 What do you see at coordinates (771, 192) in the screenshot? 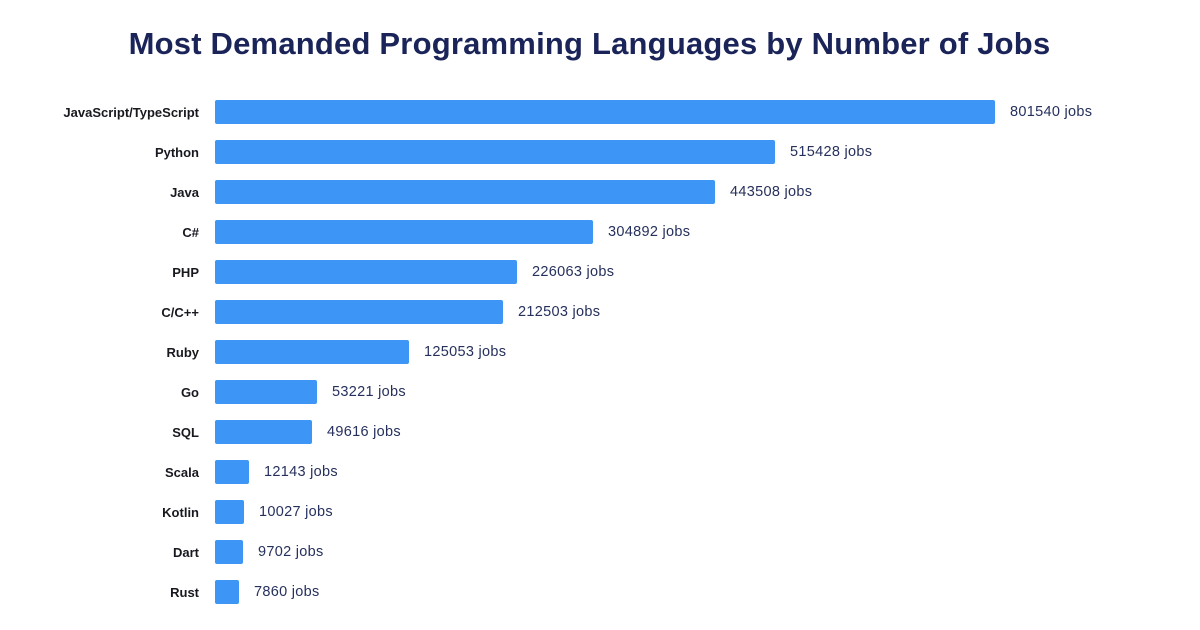
I see `bar-value: 443508 jobs` at bounding box center [771, 192].